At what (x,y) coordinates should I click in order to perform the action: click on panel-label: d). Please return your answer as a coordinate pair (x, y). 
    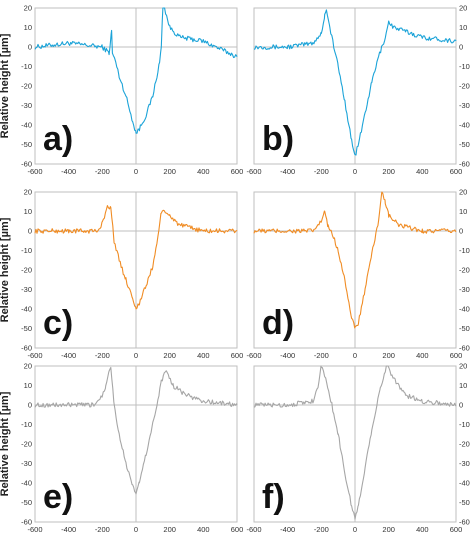
    Looking at the image, I should click on (278, 323).